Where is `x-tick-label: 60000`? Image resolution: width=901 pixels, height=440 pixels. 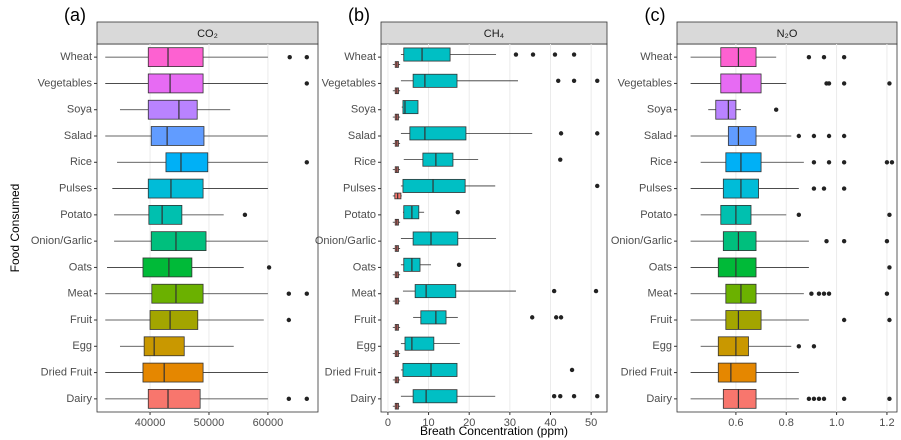
x-tick-label: 60000 is located at coordinates (268, 423).